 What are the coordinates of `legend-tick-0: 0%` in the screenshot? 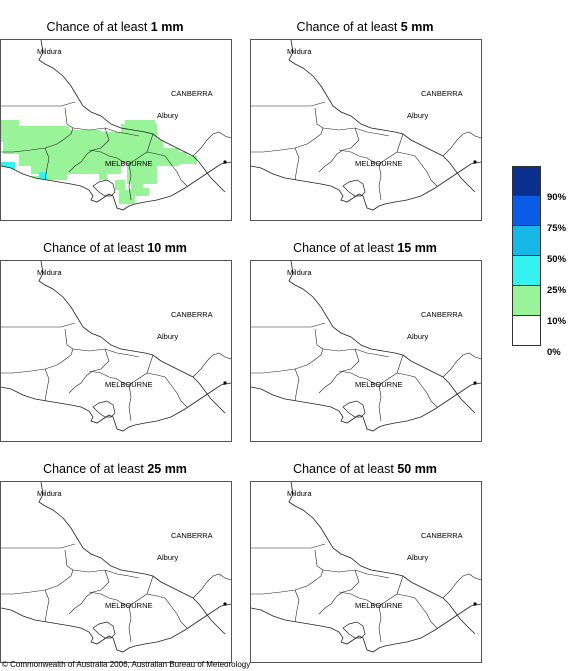 It's located at (554, 352).